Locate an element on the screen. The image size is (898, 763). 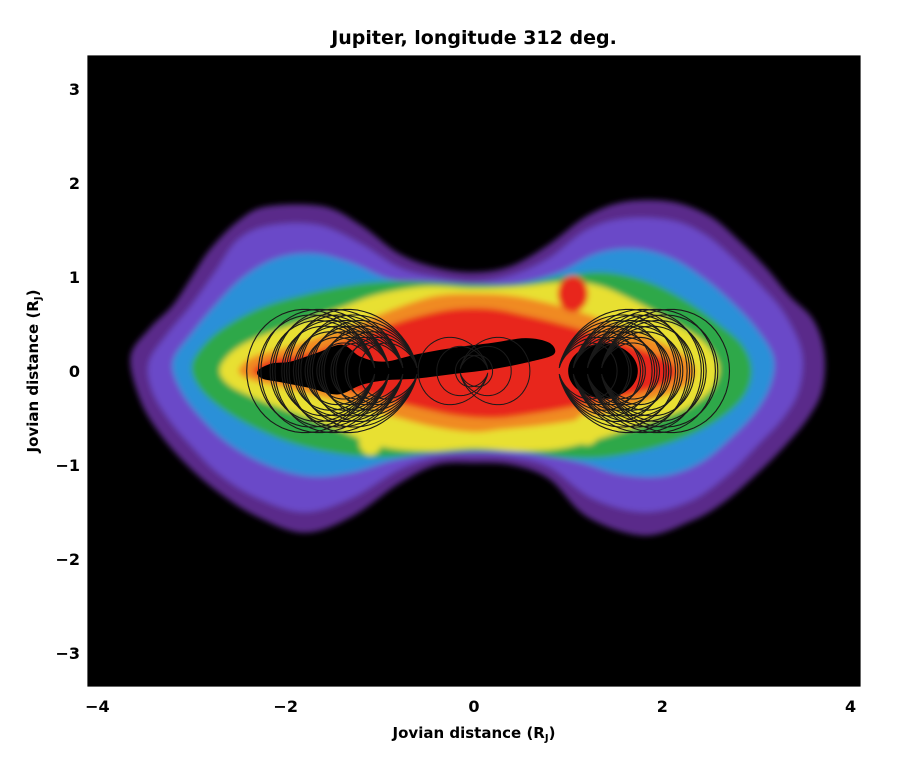
y-tick-label: −1 is located at coordinates (67, 465).